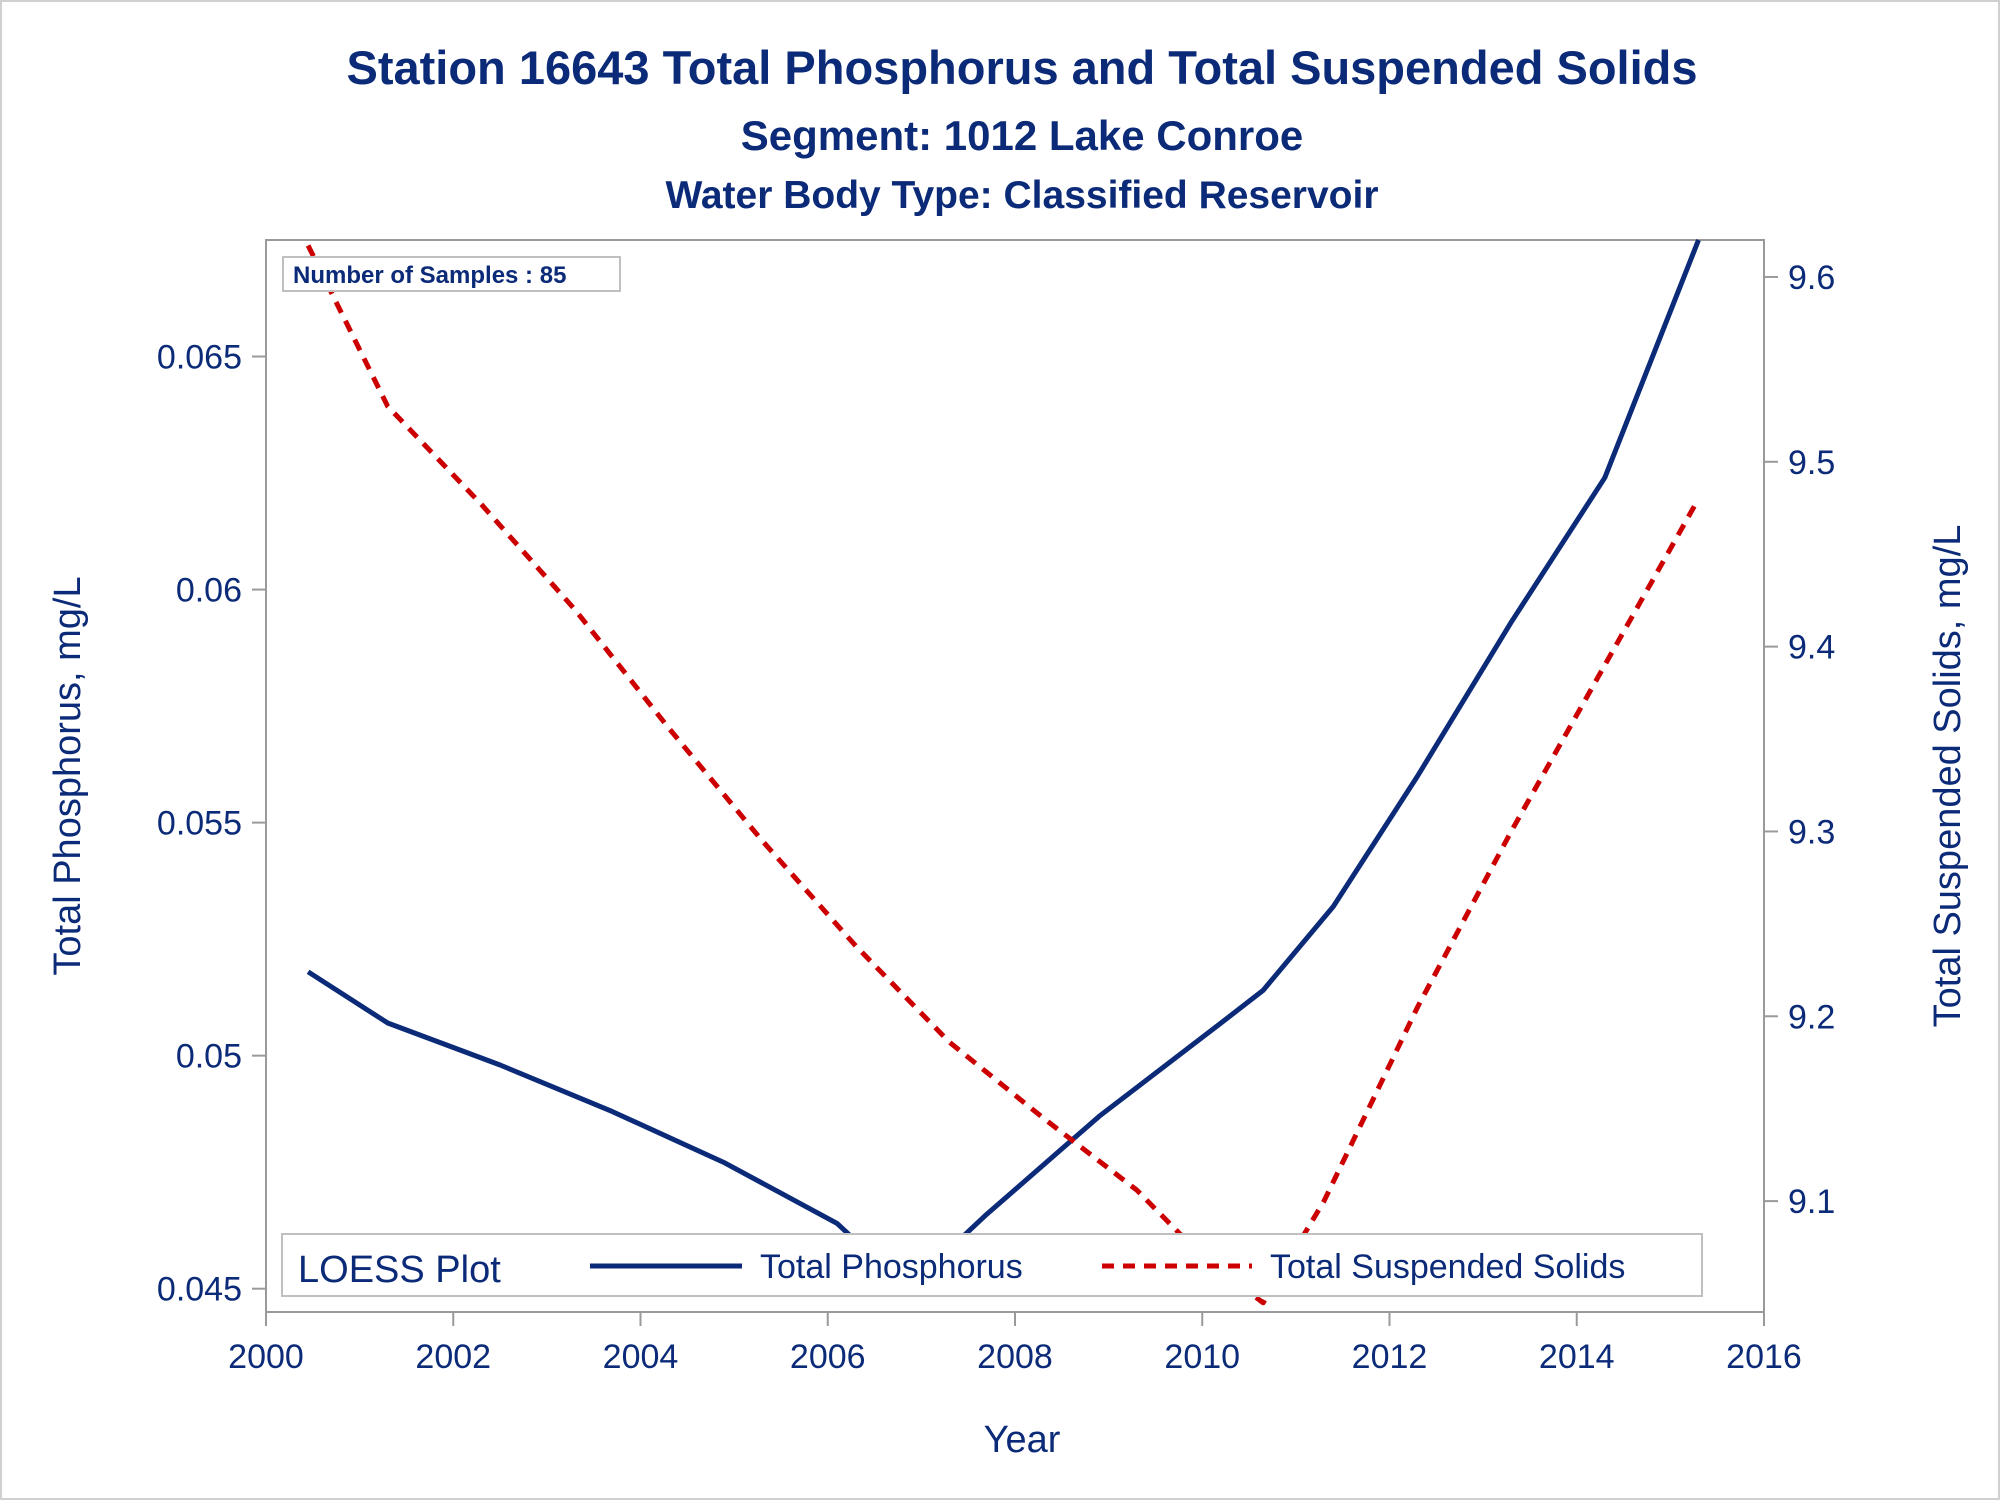 The width and height of the screenshot is (2000, 1503). What do you see at coordinates (1022, 135) in the screenshot?
I see `chart-subtitle: Segment: 1012 Lake Conroe` at bounding box center [1022, 135].